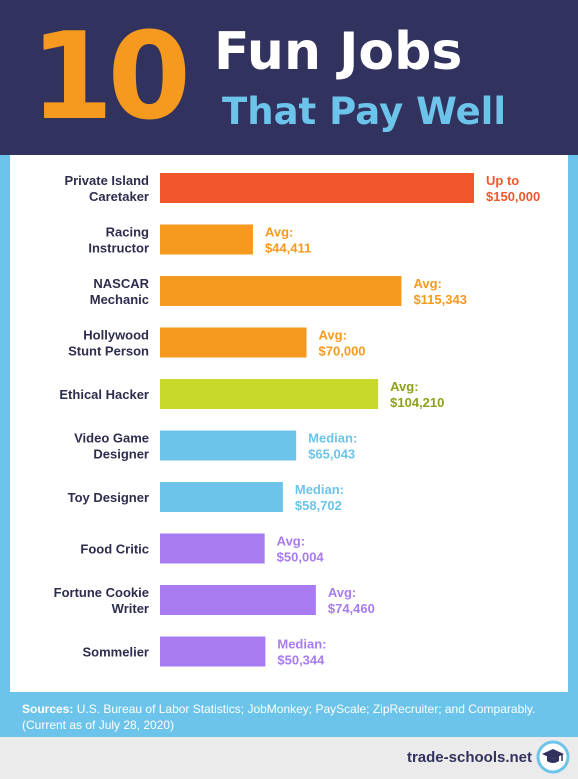 The width and height of the screenshot is (578, 779). What do you see at coordinates (104, 394) in the screenshot?
I see `category-label: Ethical Hacker` at bounding box center [104, 394].